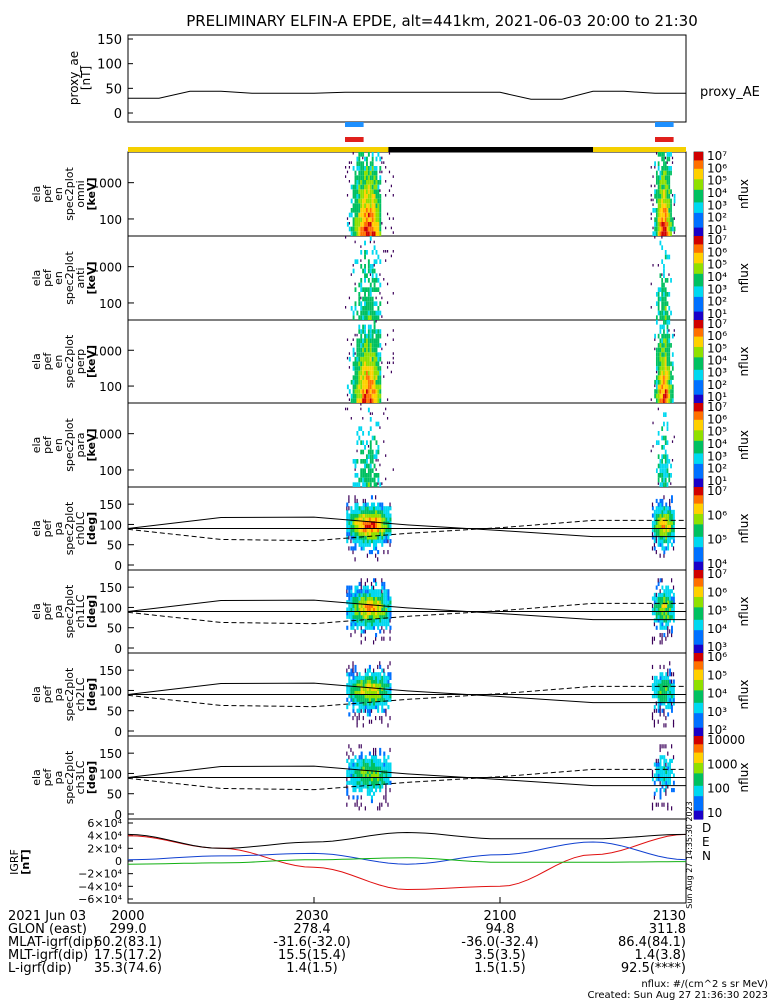  Describe the element at coordinates (698, 319) in the screenshot. I see `energy-panel-2-colorbar-segment` at that location.